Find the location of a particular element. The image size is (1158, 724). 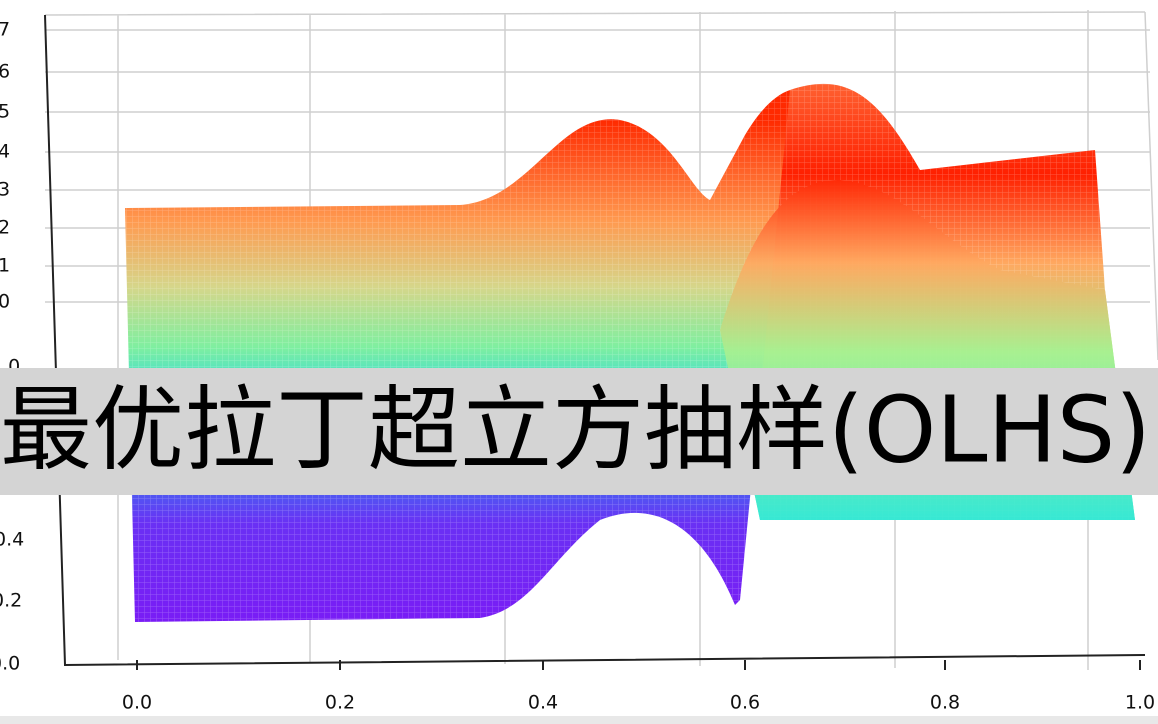

x-tick-label: 1.0 is located at coordinates (1140, 703).